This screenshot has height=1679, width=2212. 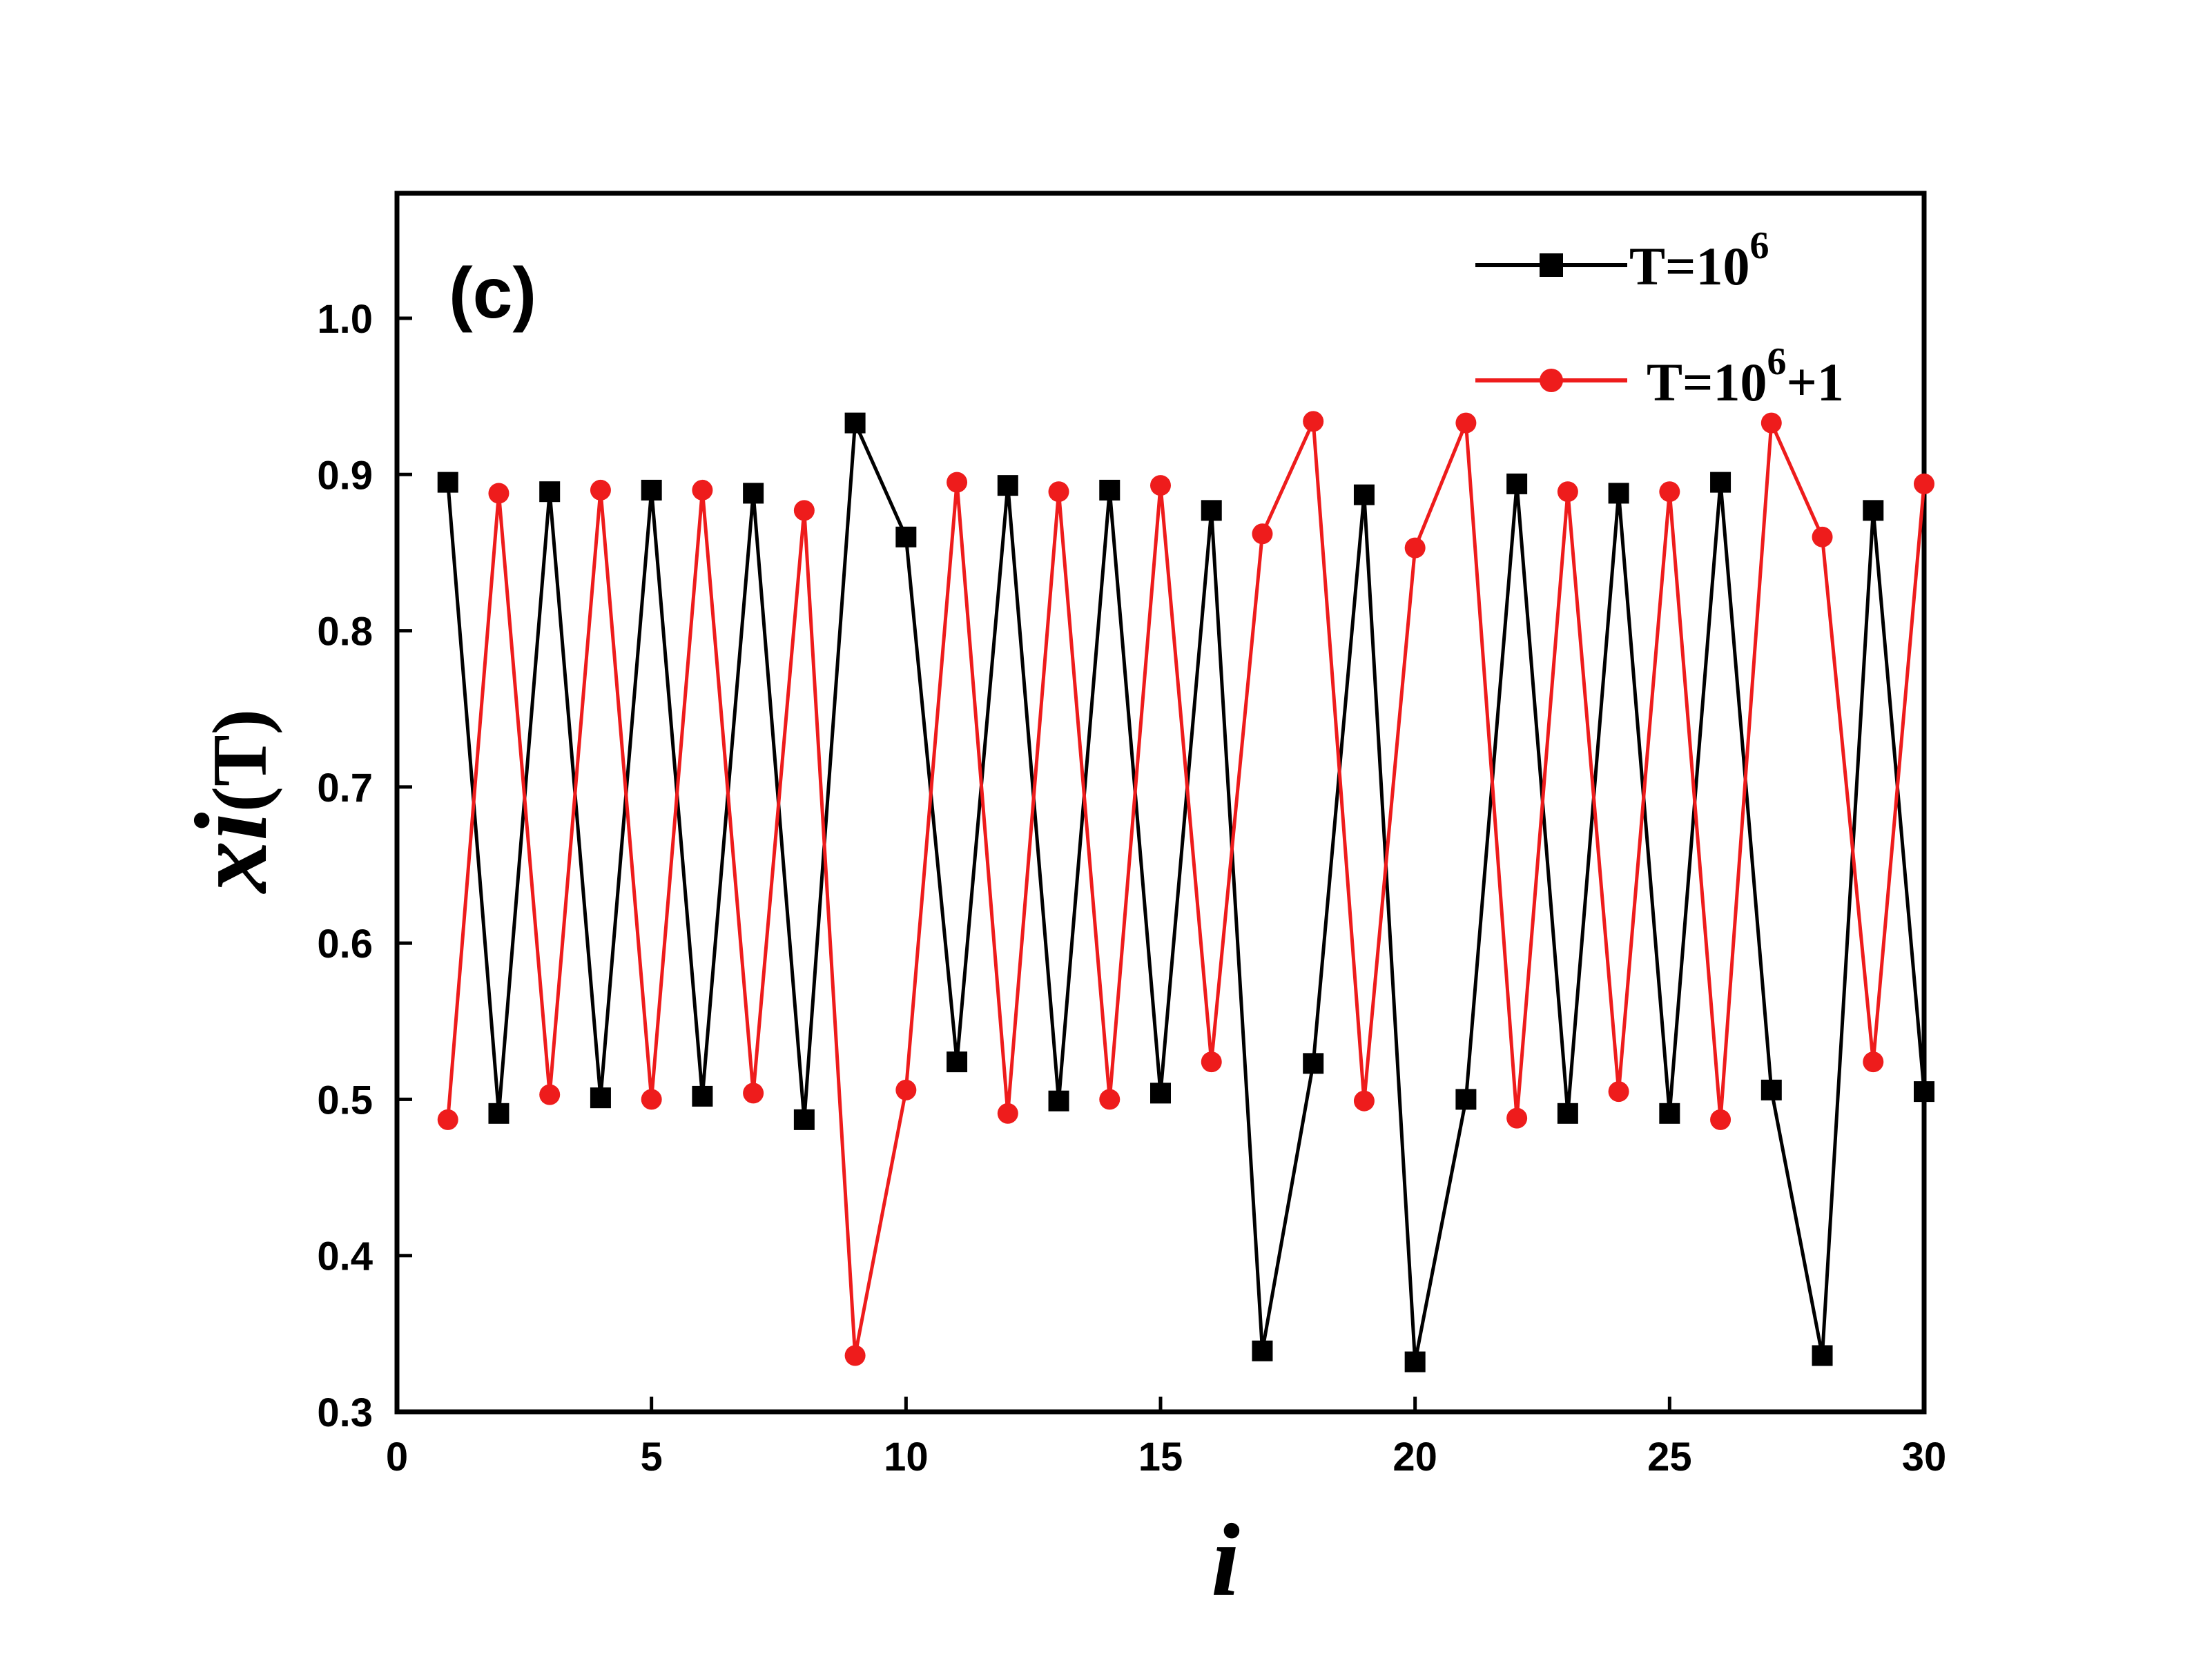 I want to click on legend: T=106 T=106+1, so click(x=1659, y=318).